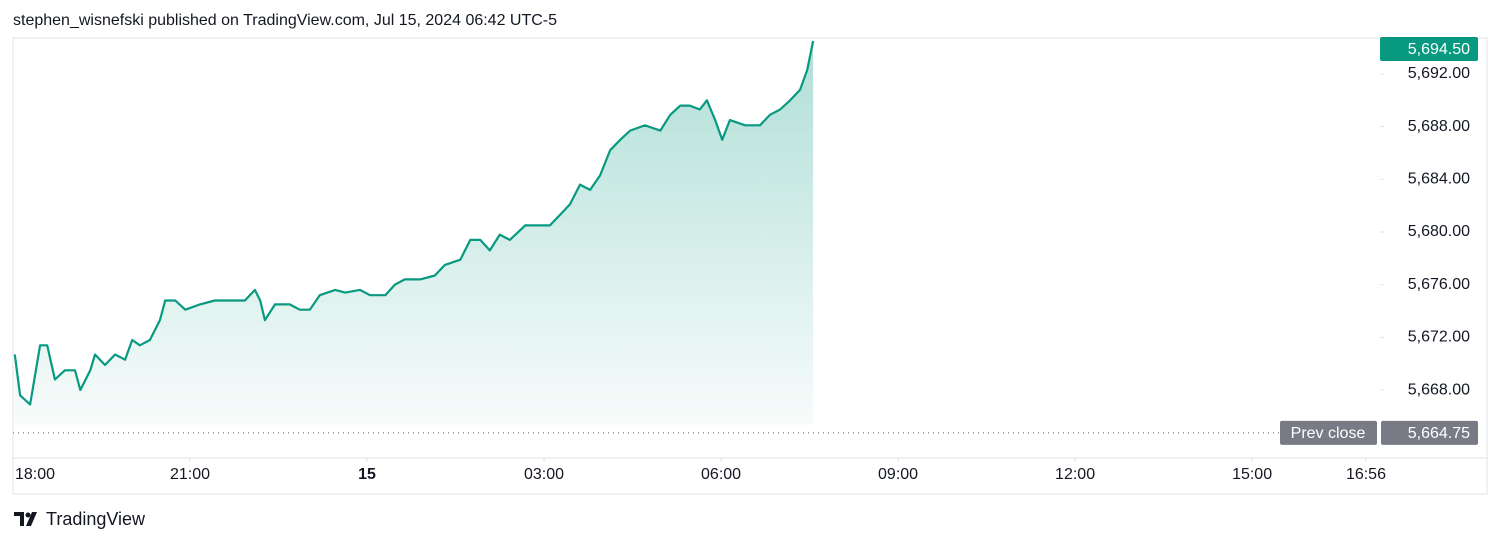 The image size is (1500, 549). What do you see at coordinates (1439, 284) in the screenshot?
I see `y-tick-label: 5,676.00` at bounding box center [1439, 284].